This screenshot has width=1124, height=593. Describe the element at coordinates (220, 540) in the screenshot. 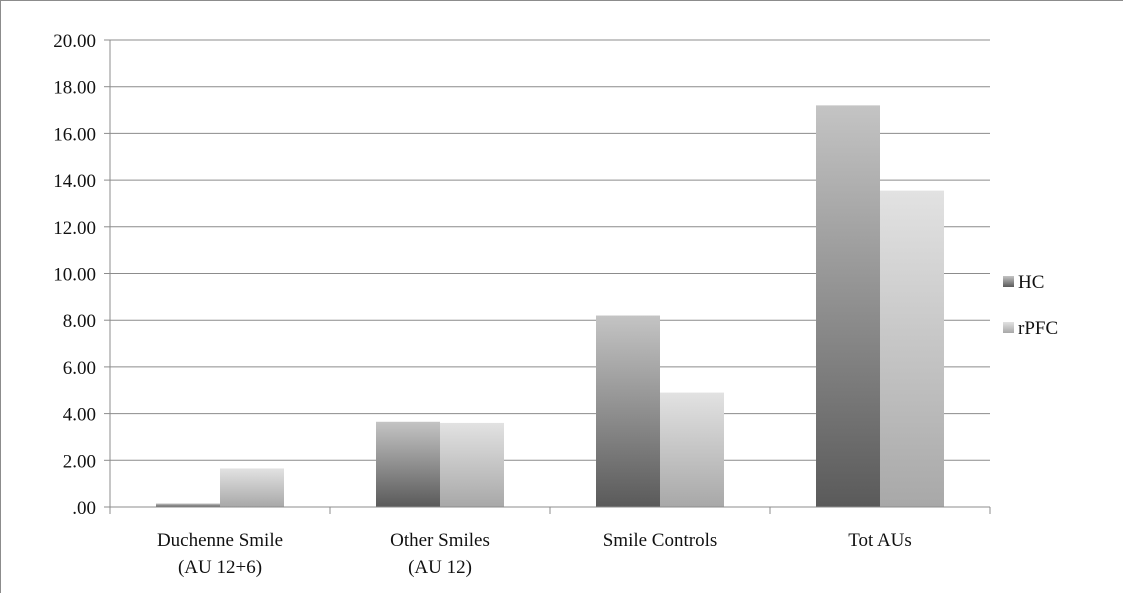

I see `x-category-label: Duchenne Smile` at that location.